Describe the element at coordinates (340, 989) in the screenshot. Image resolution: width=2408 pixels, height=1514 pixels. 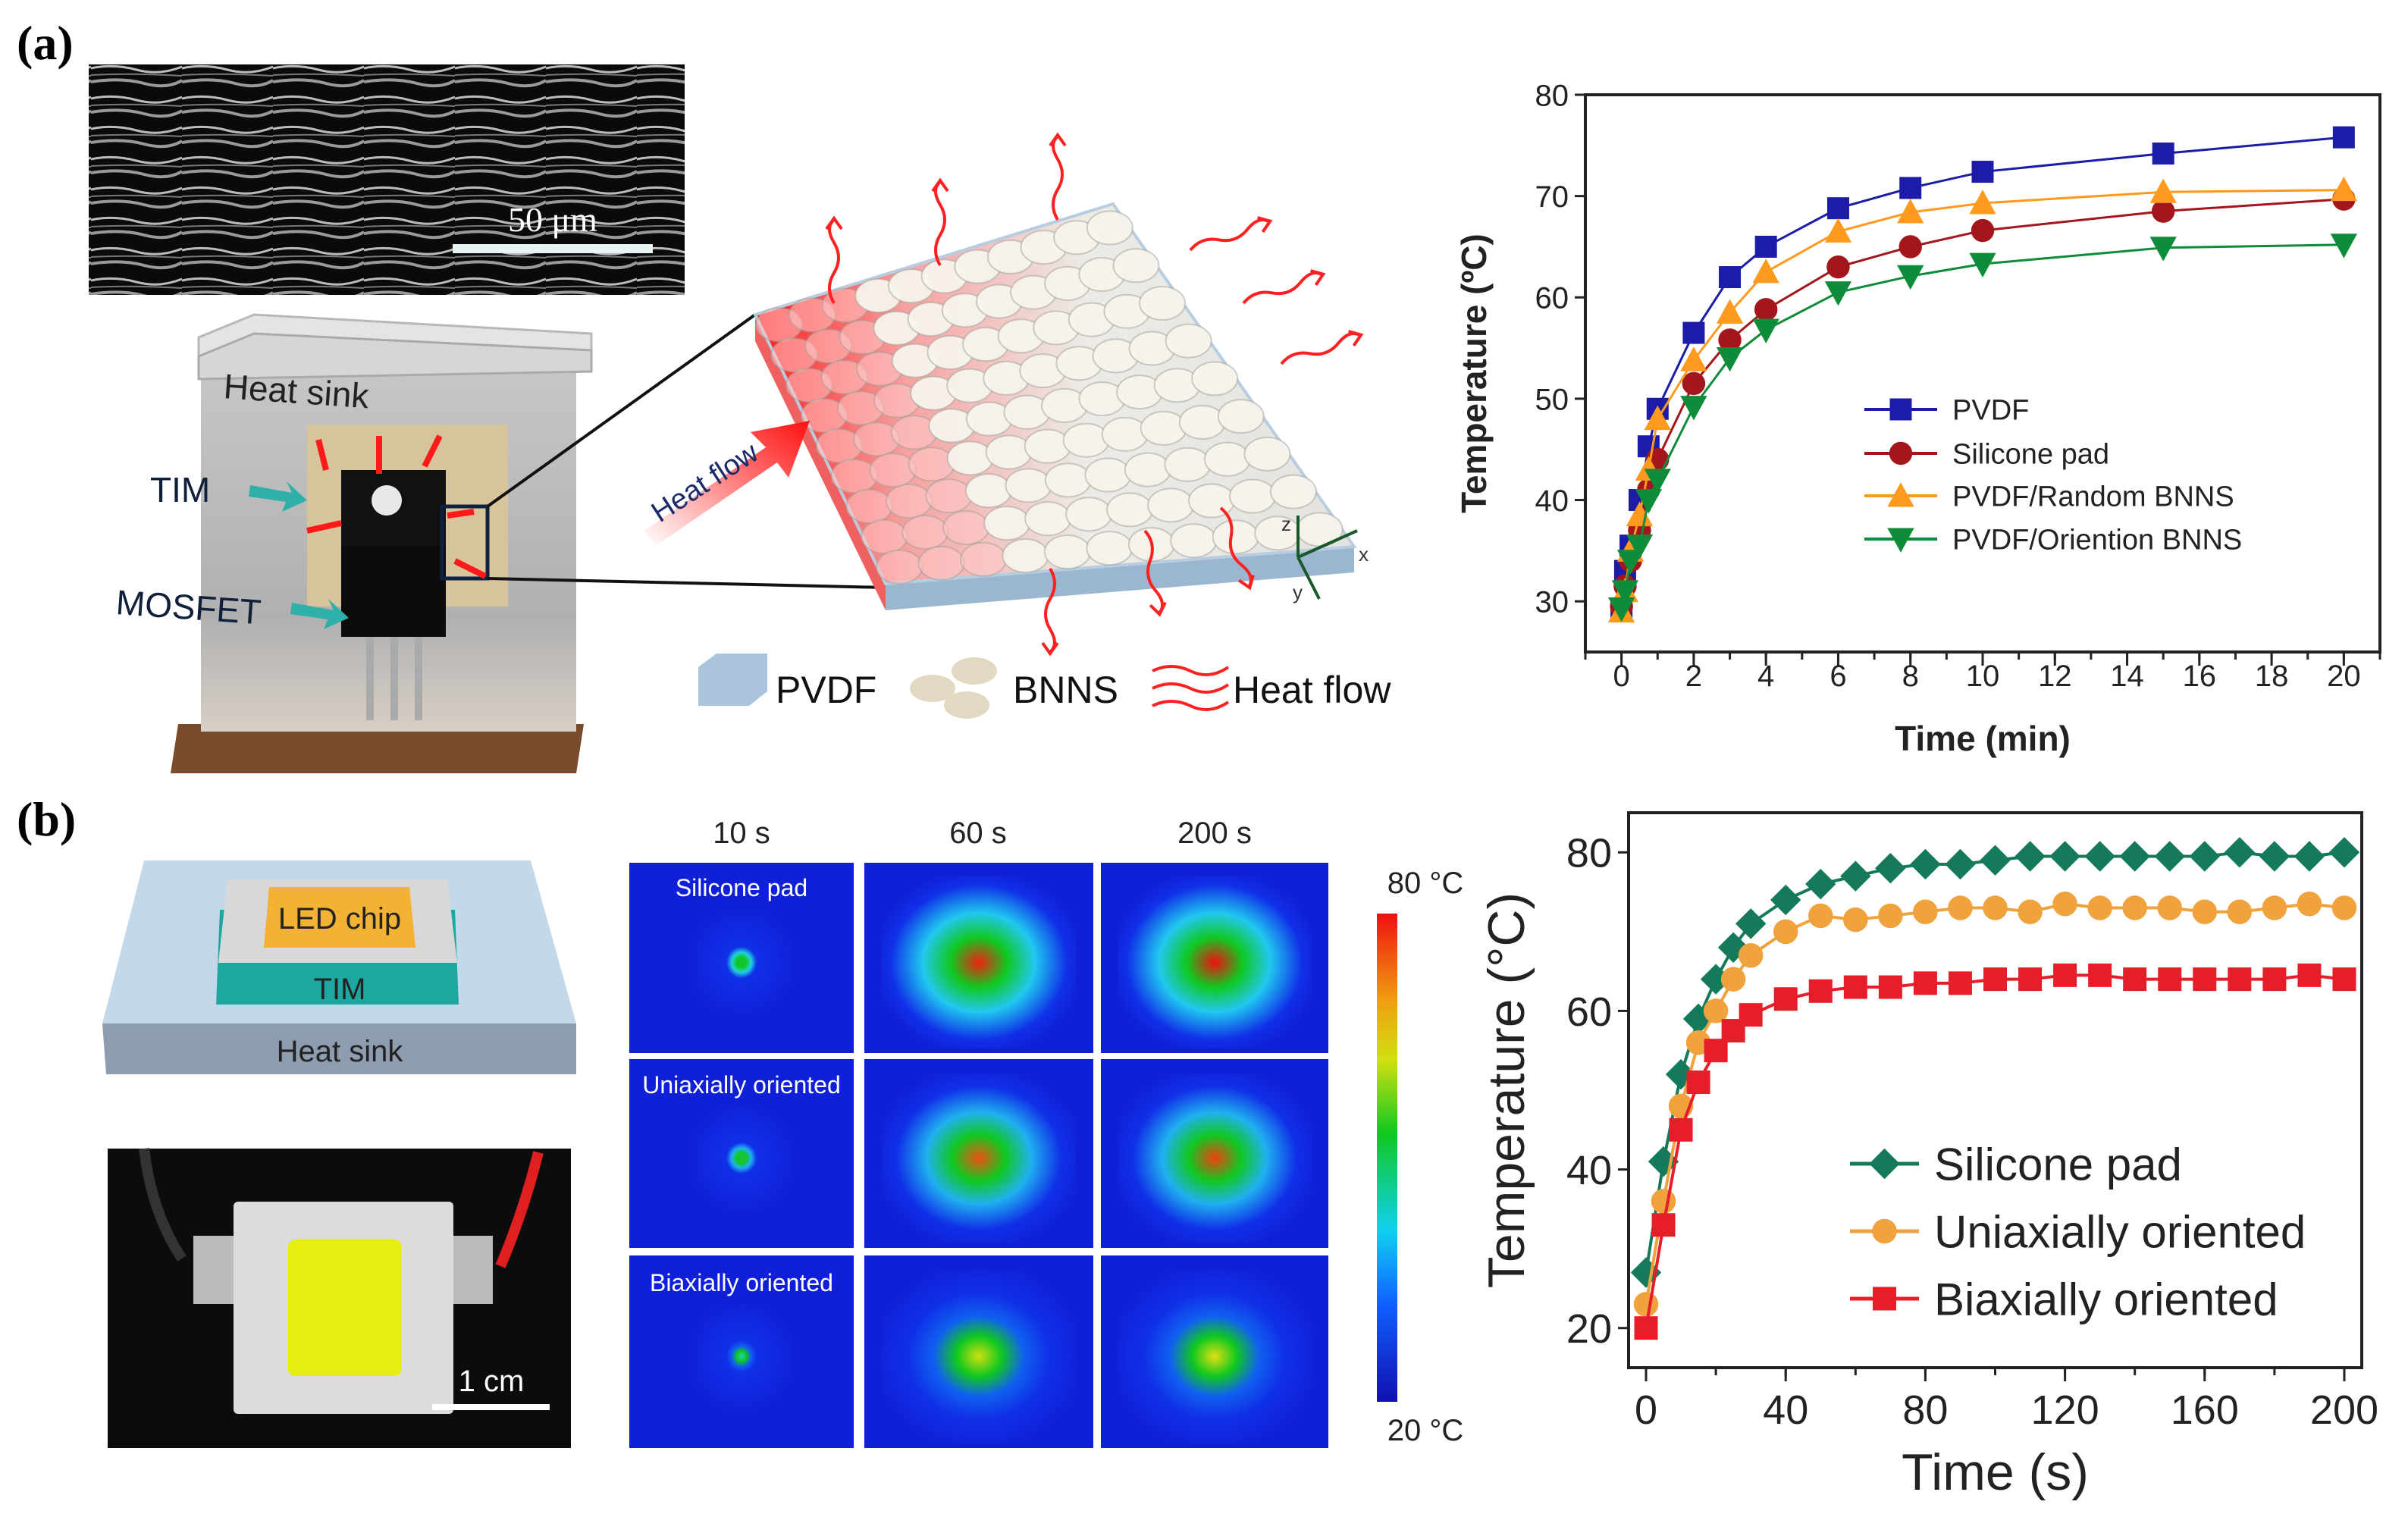
I see `label-tim: TIM` at that location.